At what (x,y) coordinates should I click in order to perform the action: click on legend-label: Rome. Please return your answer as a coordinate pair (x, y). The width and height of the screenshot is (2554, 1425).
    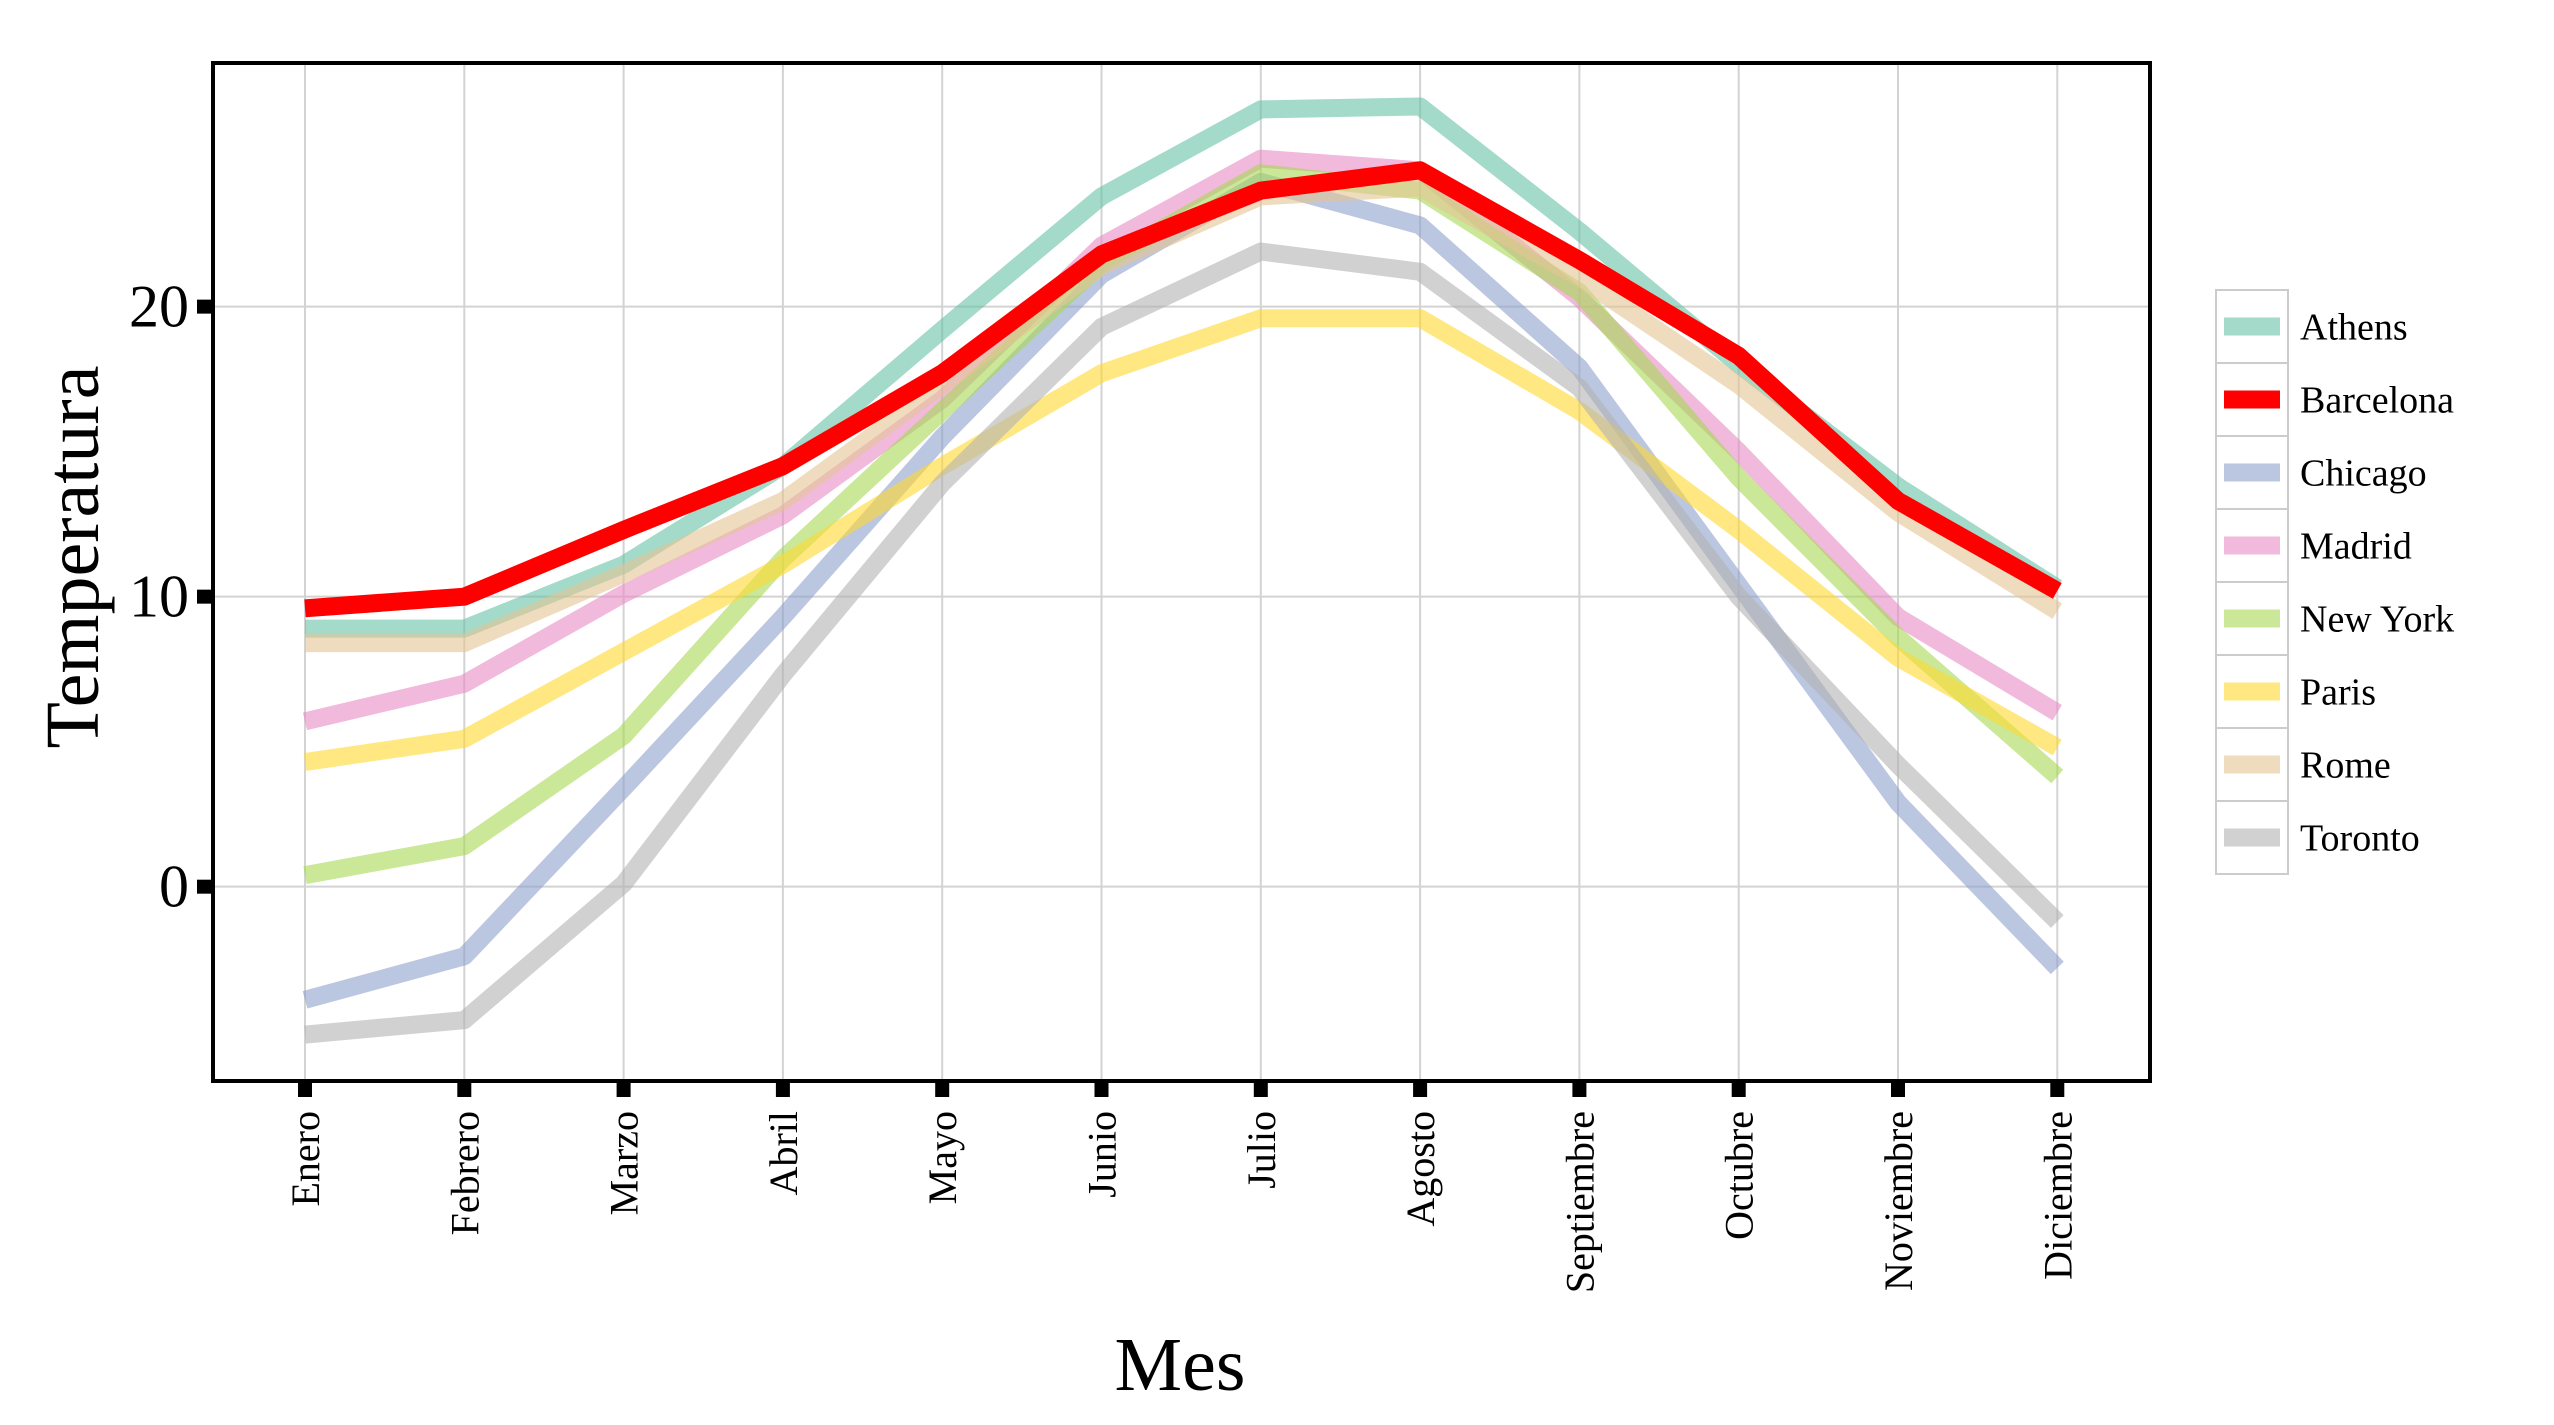
    Looking at the image, I should click on (2345, 766).